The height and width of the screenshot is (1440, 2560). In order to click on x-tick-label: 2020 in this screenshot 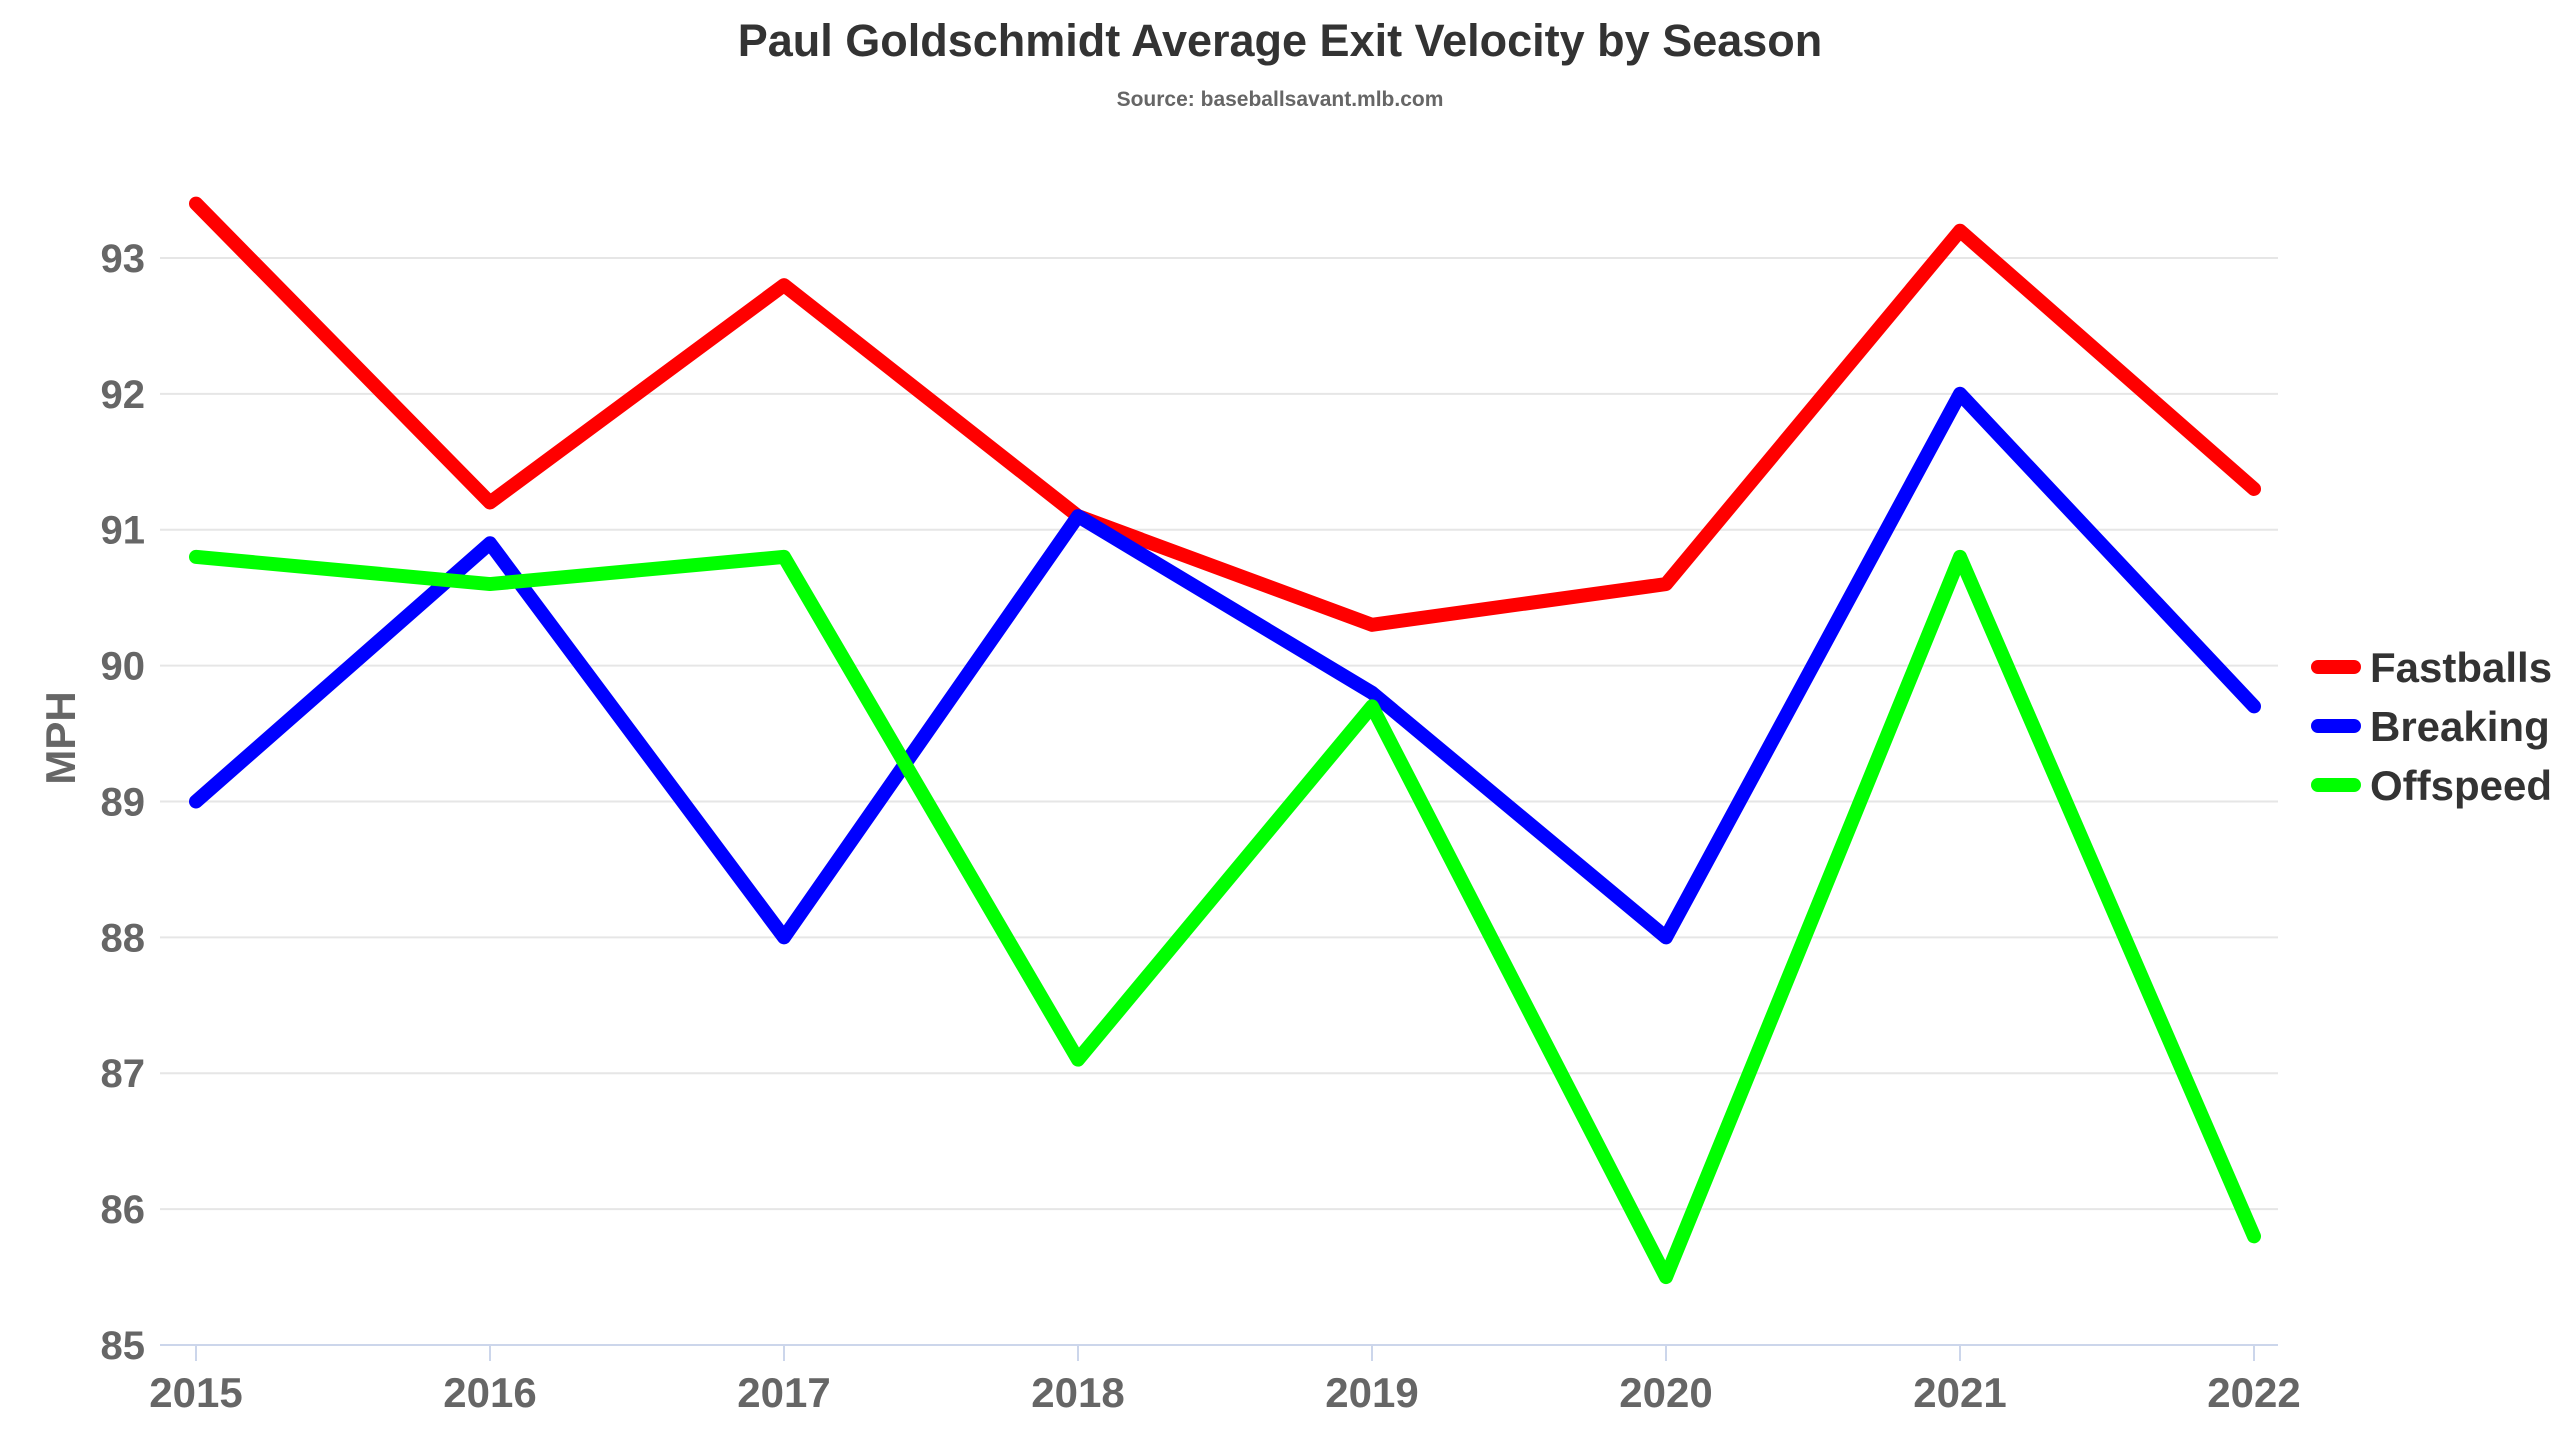, I will do `click(1665, 1392)`.